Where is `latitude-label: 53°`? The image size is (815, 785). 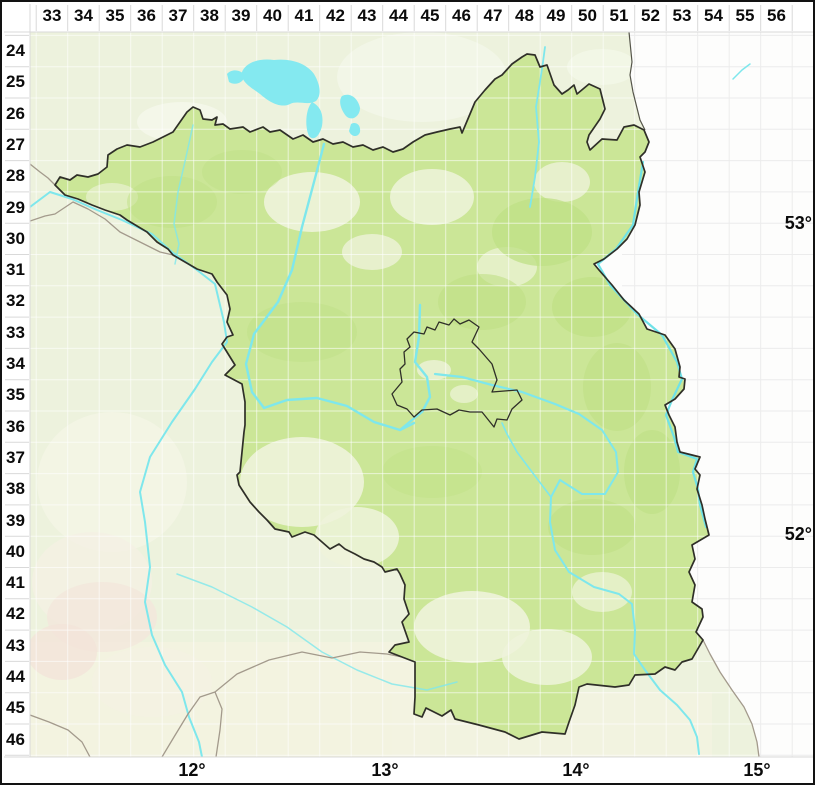
latitude-label: 53° is located at coordinates (798, 223).